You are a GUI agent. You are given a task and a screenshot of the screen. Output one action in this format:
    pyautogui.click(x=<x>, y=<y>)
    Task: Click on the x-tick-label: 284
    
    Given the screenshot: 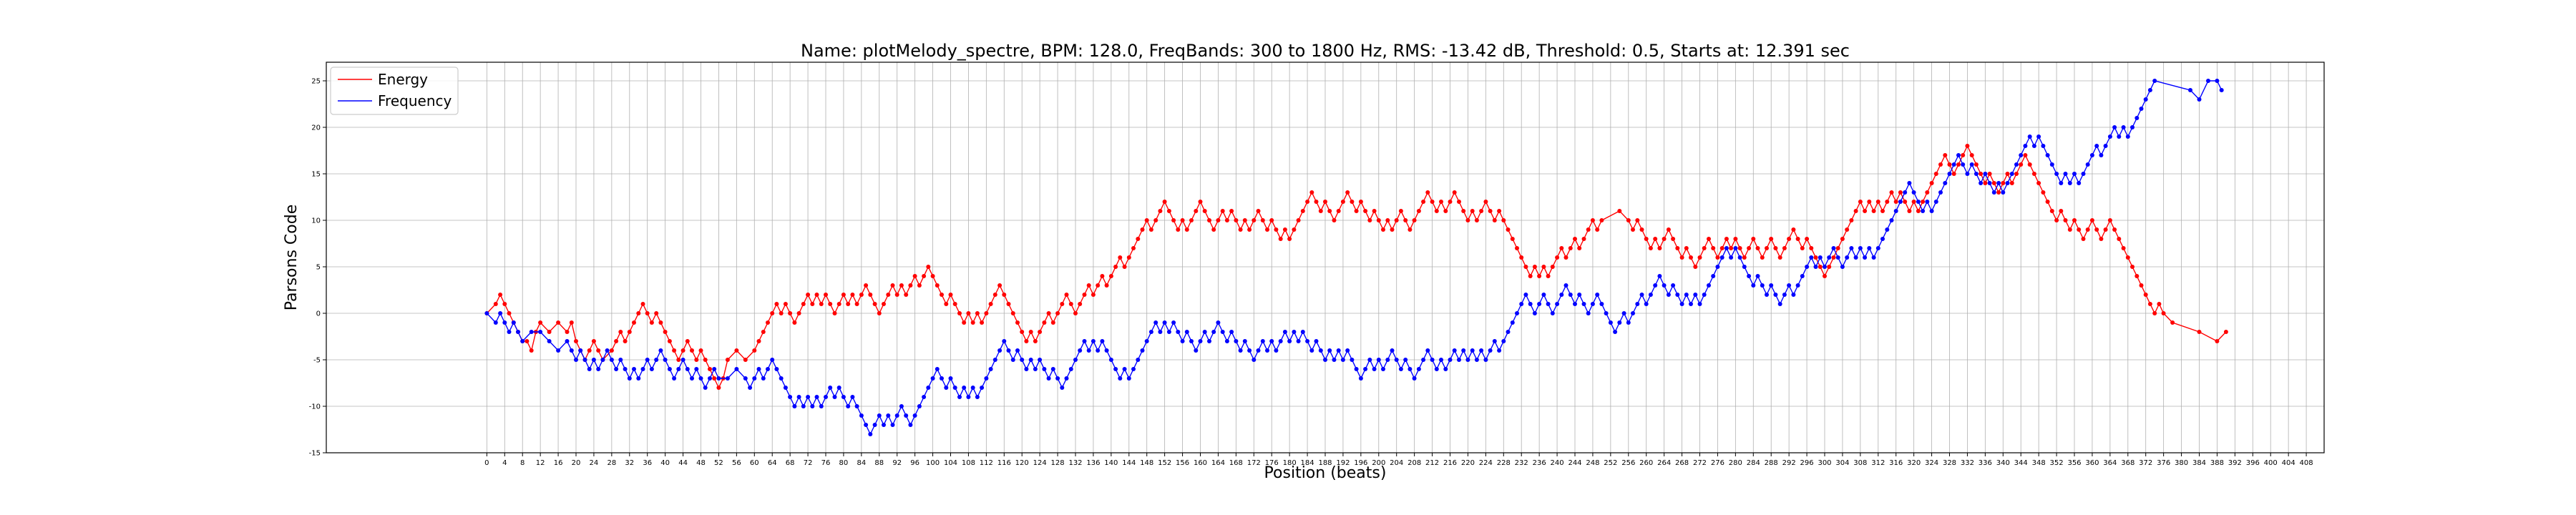 What is the action you would take?
    pyautogui.click(x=1753, y=463)
    